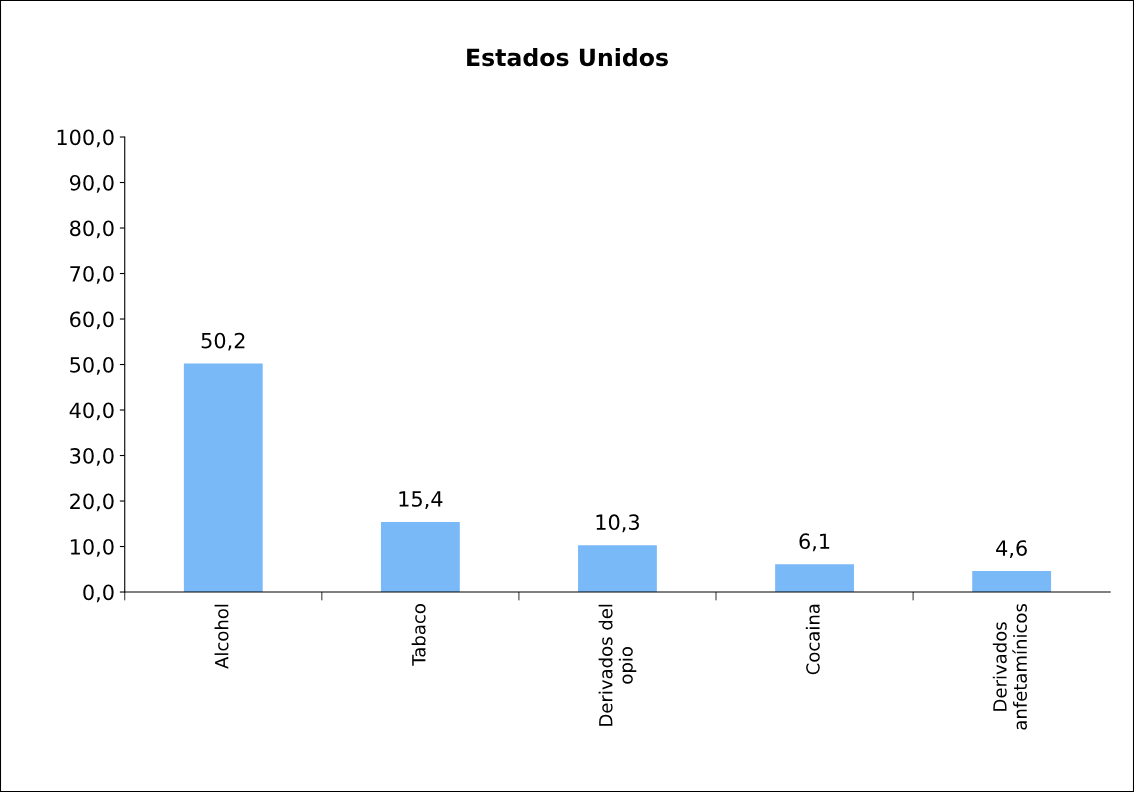 Image resolution: width=1134 pixels, height=792 pixels. What do you see at coordinates (91, 411) in the screenshot?
I see `y-tick-label: 40,0` at bounding box center [91, 411].